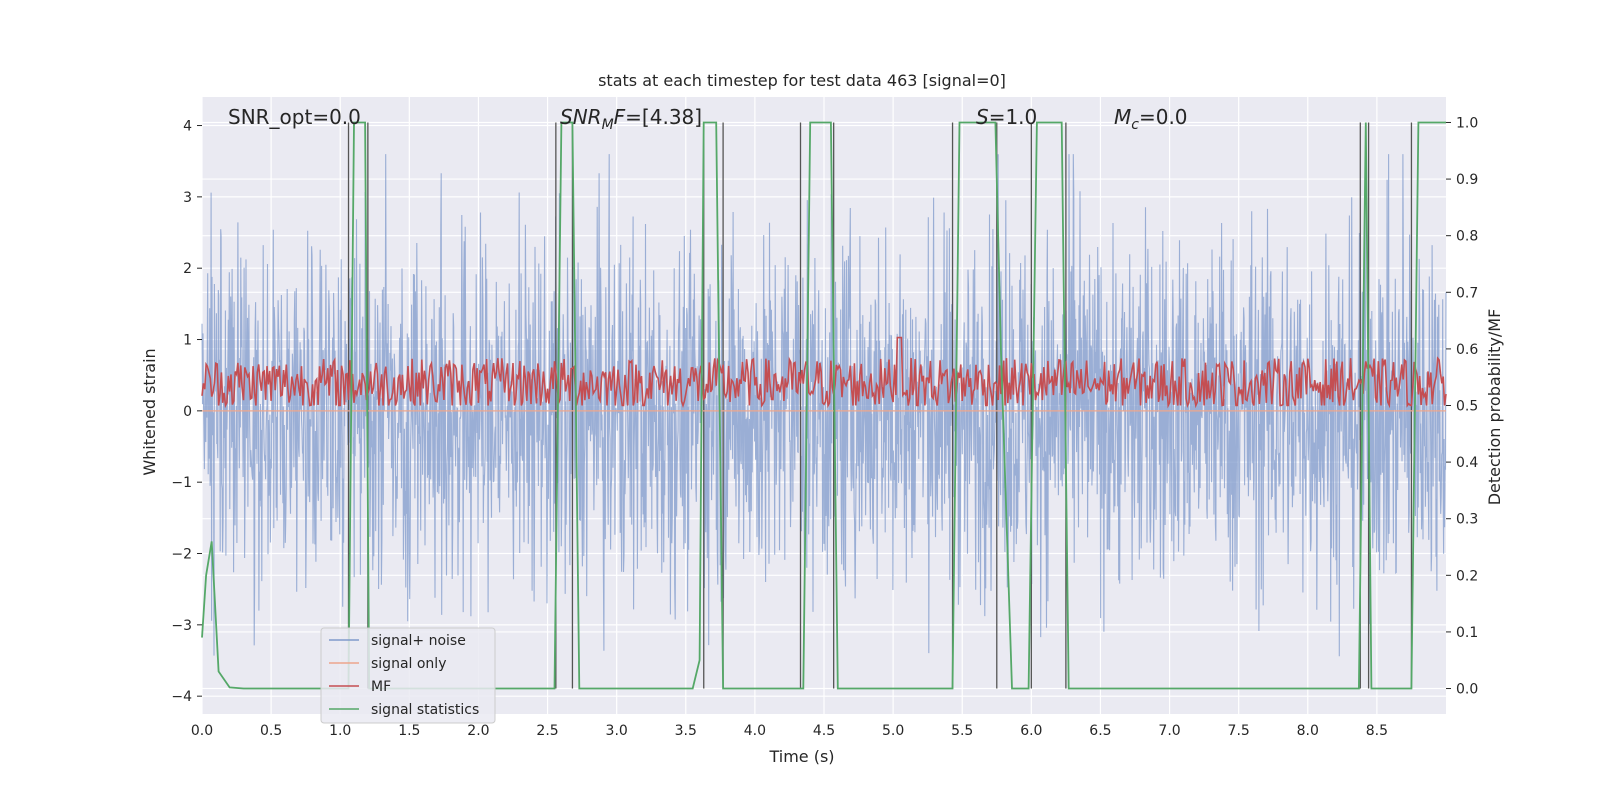 The height and width of the screenshot is (800, 1600). I want to click on x-tick-label: 6.0, so click(1031, 731).